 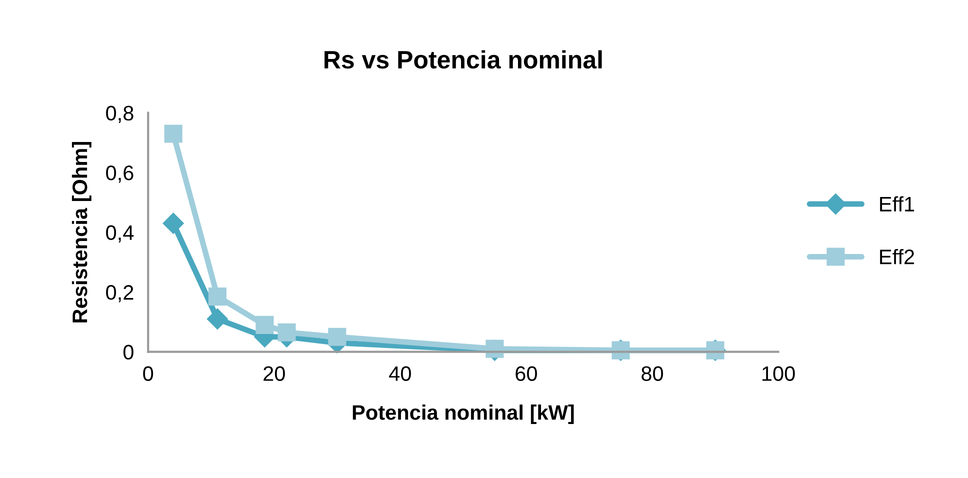 I want to click on y-tick-label: 0,8, so click(x=120, y=115).